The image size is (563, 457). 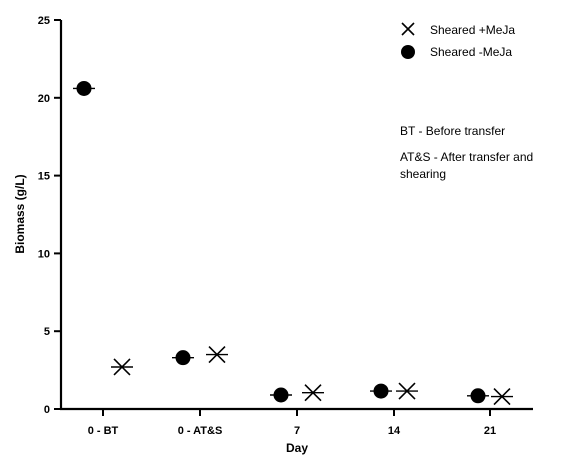 I want to click on x-tick-label-2: 7, so click(x=297, y=431).